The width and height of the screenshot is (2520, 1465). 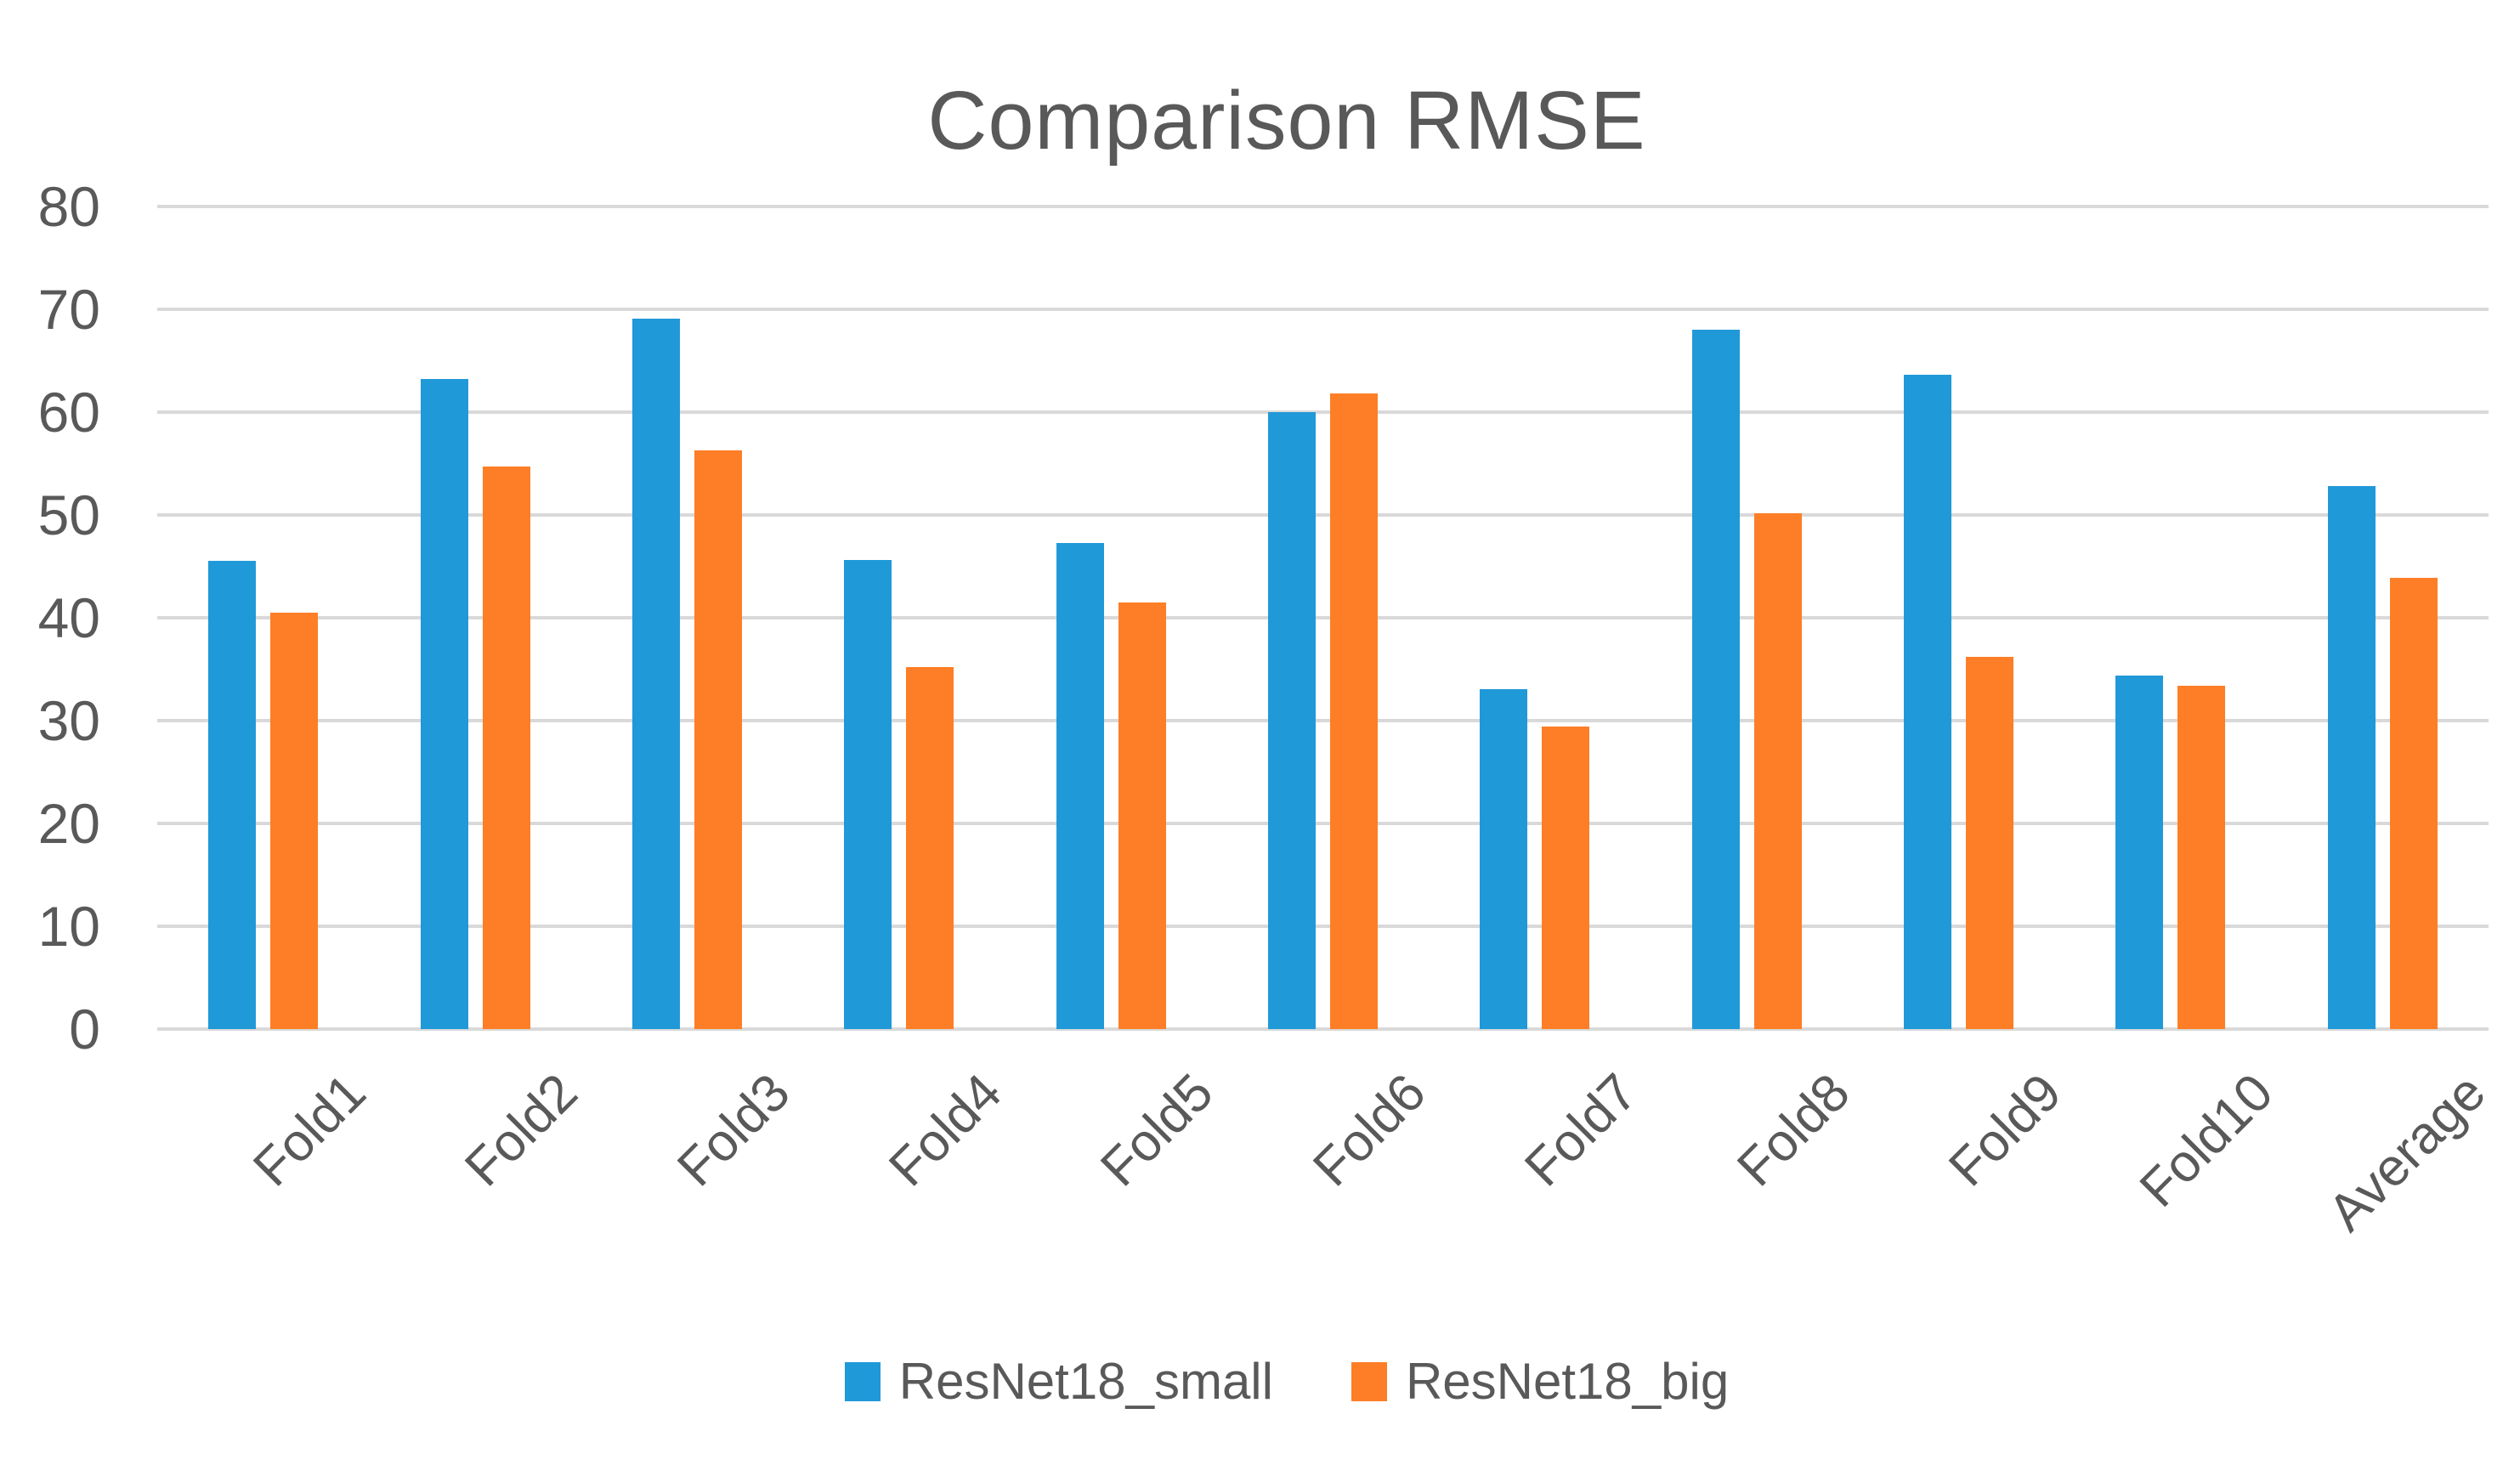 I want to click on bar-ResNet18_big-Fold7, so click(x=1566, y=878).